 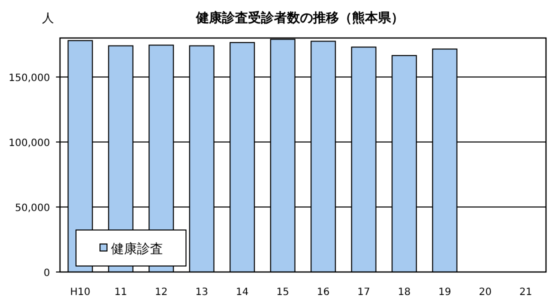 What do you see at coordinates (283, 292) in the screenshot?
I see `x-tick-label: 15` at bounding box center [283, 292].